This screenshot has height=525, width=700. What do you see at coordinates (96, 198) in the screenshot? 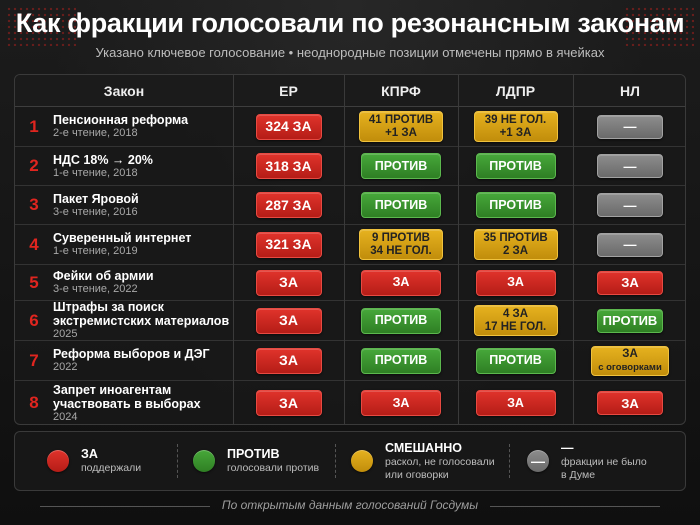
I see `law-name: Пакет Яровой` at bounding box center [96, 198].